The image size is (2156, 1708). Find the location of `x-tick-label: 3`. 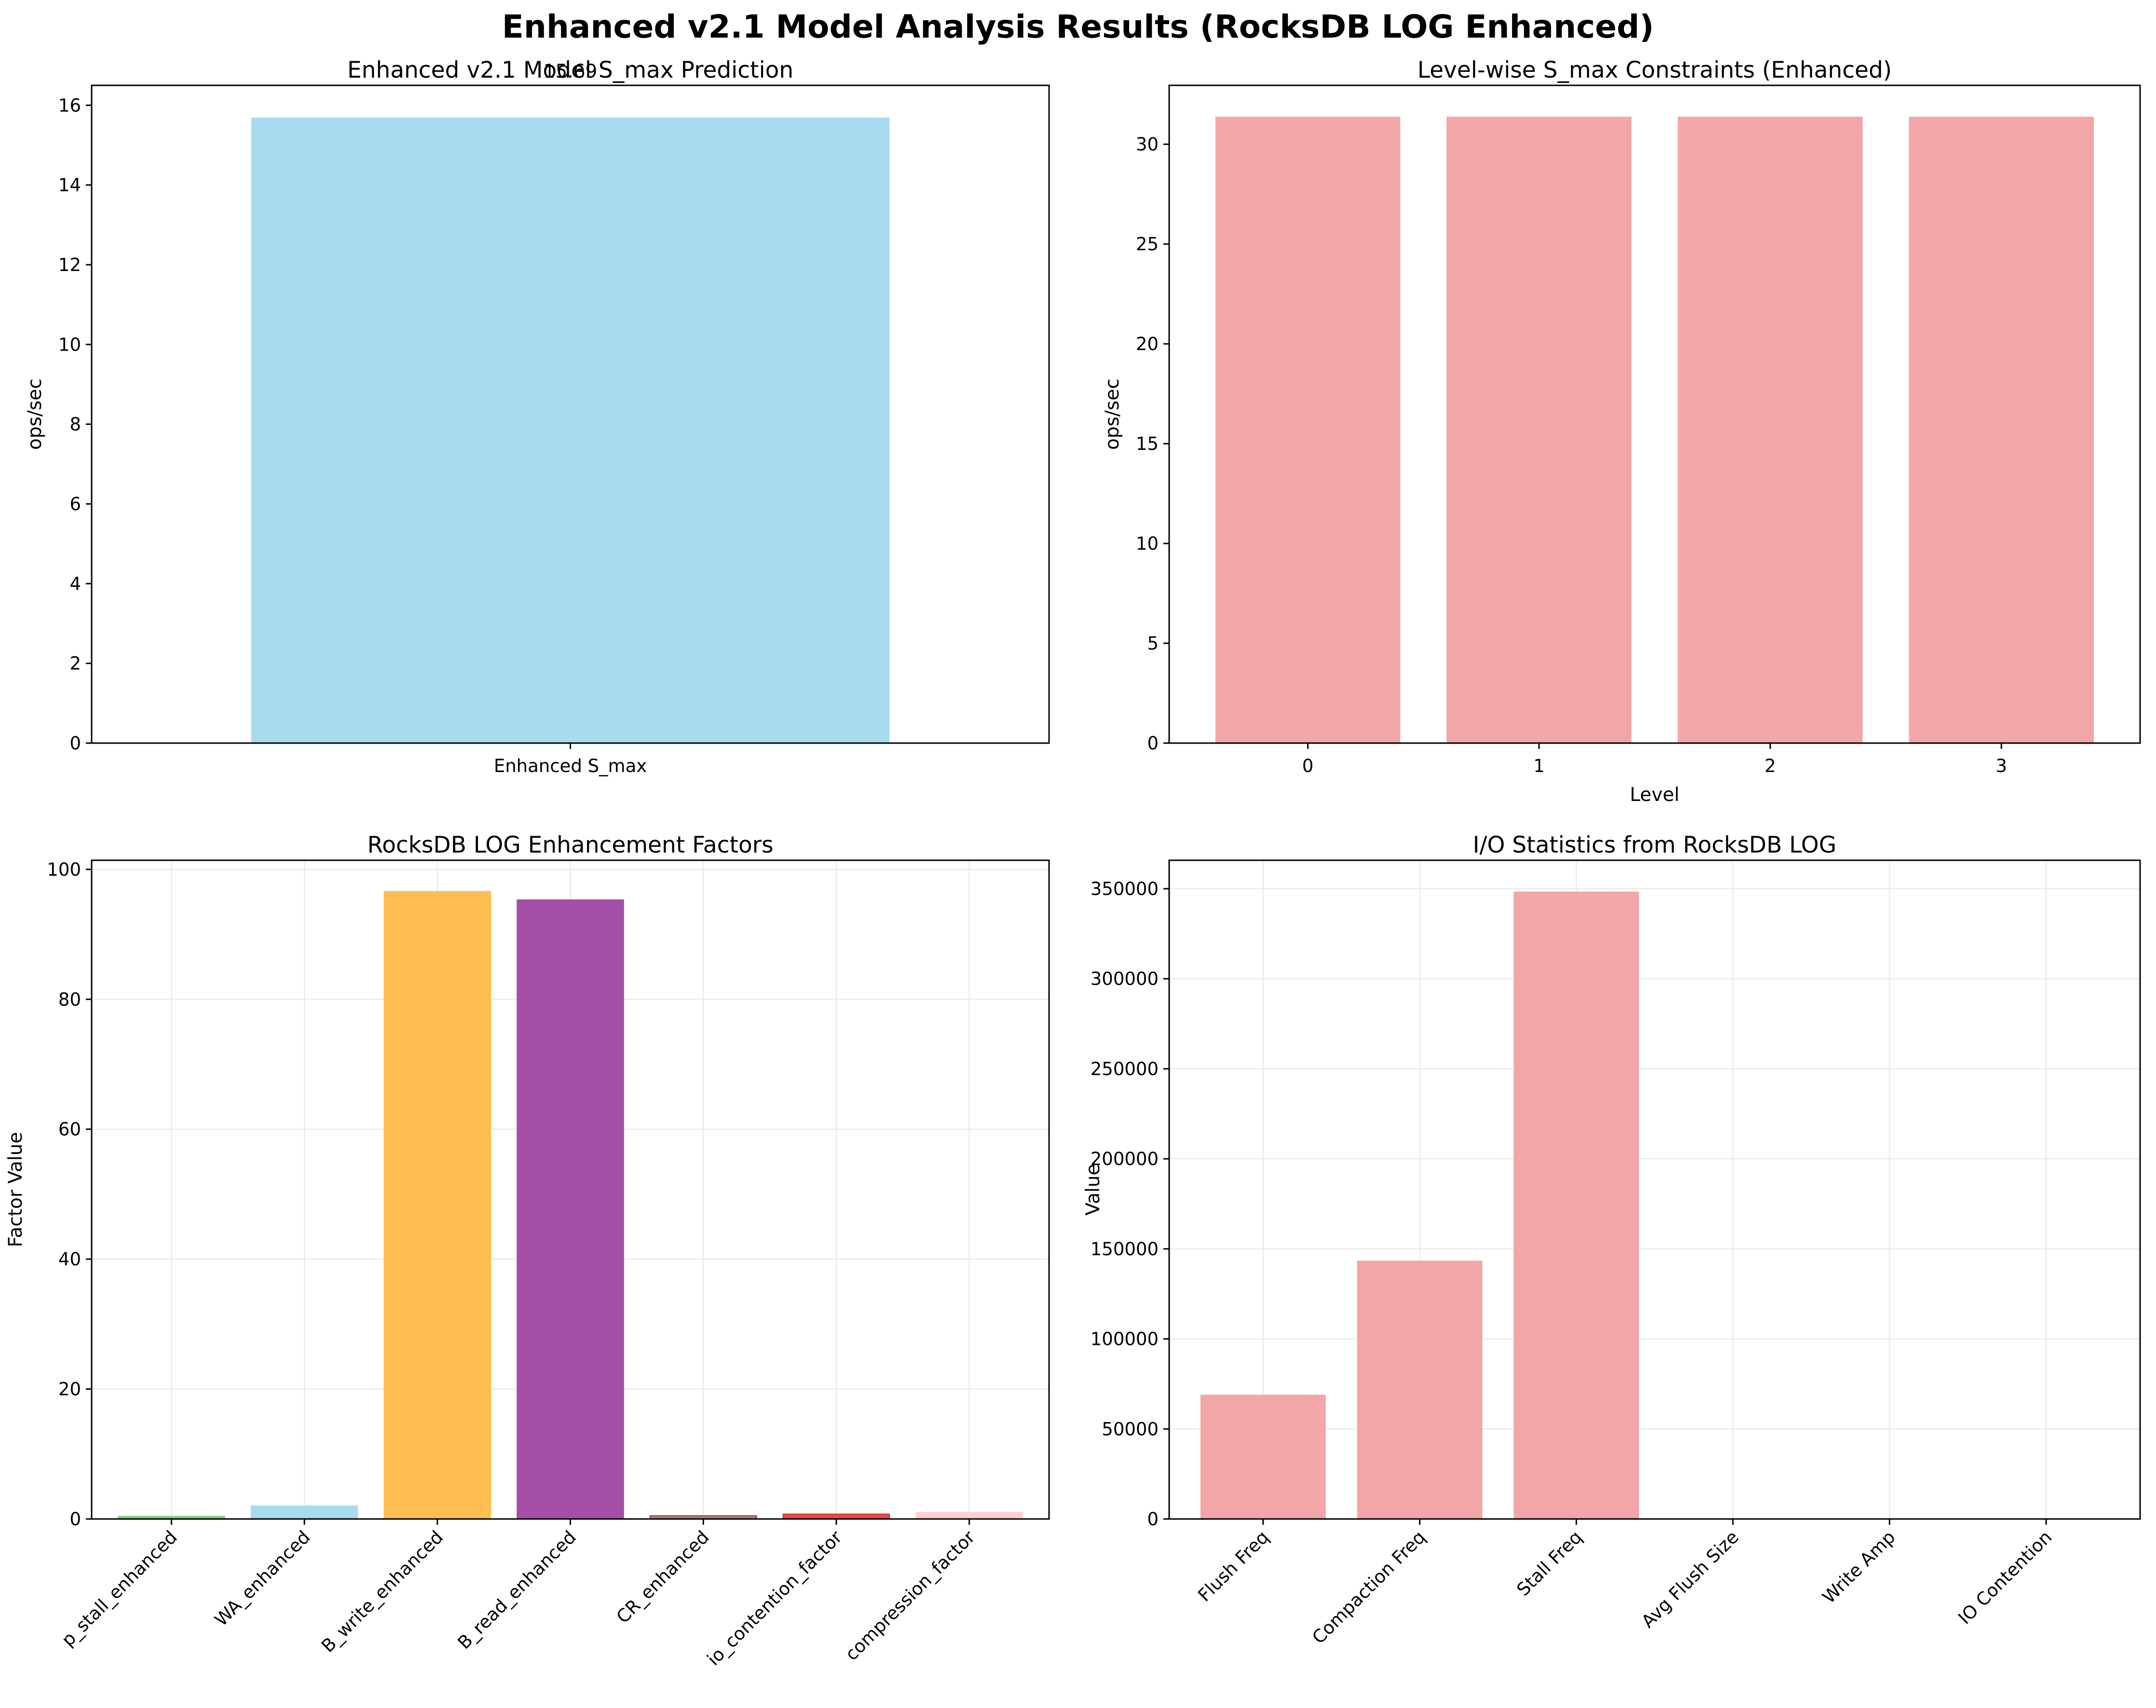

x-tick-label: 3 is located at coordinates (2001, 766).